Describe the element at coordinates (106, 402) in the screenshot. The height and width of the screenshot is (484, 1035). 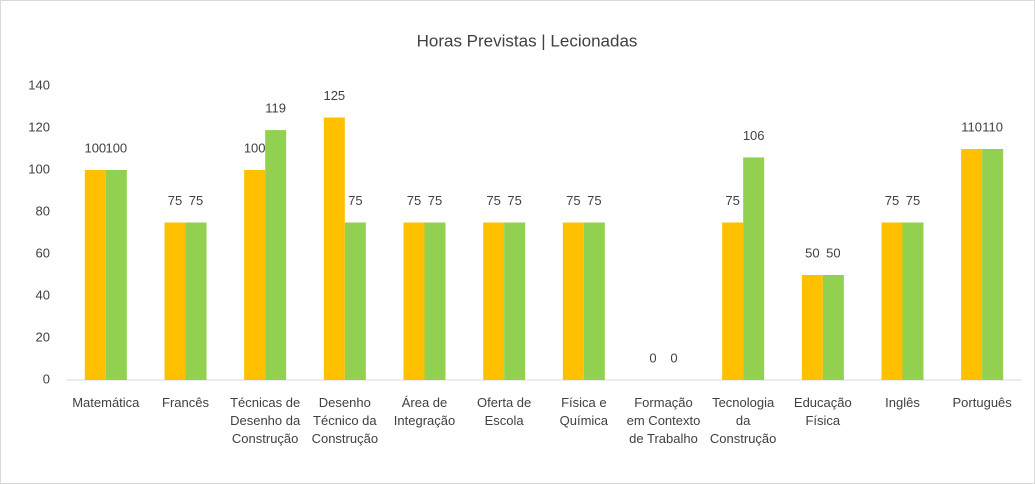
I see `x-tick-label: Matemática` at that location.